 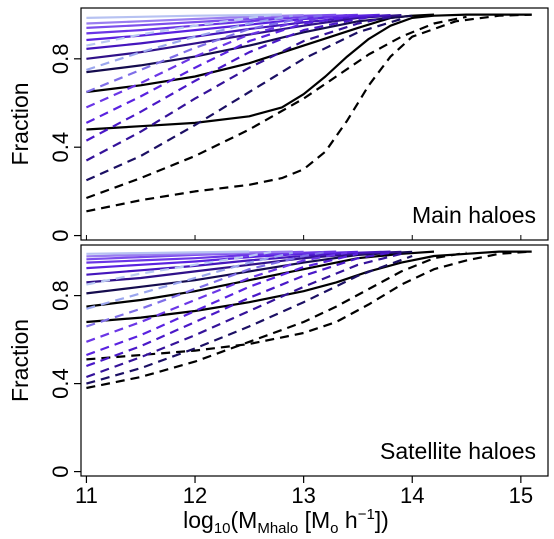 I want to click on x-tick-label: 14, so click(x=412, y=495).